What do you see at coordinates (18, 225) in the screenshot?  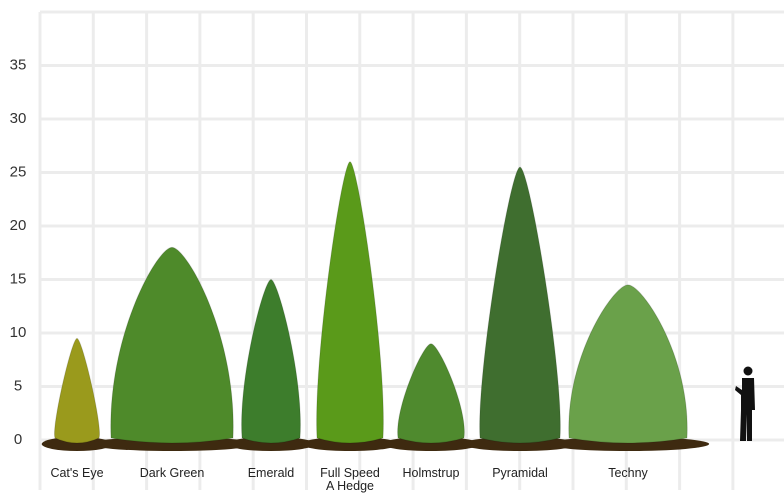 I see `y-tick-label: 20` at bounding box center [18, 225].